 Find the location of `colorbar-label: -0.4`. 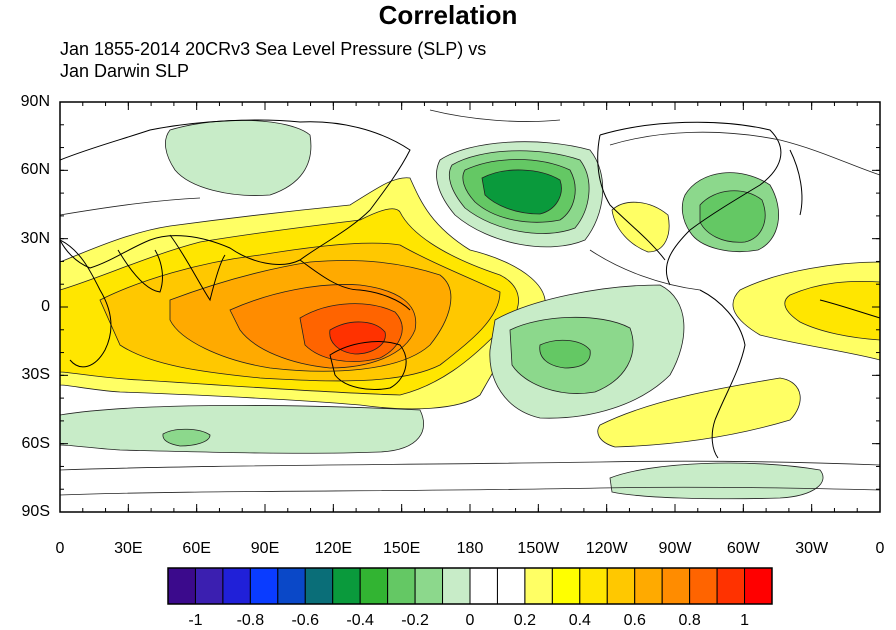

colorbar-label: -0.4 is located at coordinates (360, 620).